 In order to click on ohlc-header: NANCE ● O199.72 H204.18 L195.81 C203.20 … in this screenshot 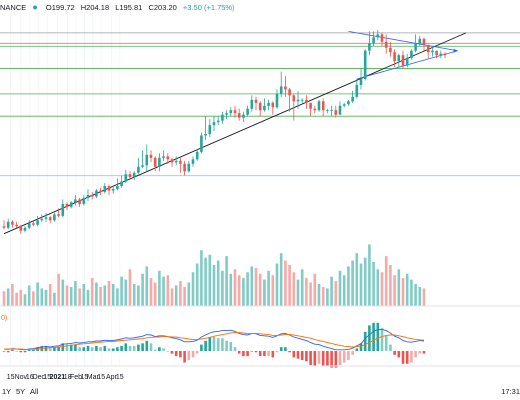, I will do `click(119, 9)`.